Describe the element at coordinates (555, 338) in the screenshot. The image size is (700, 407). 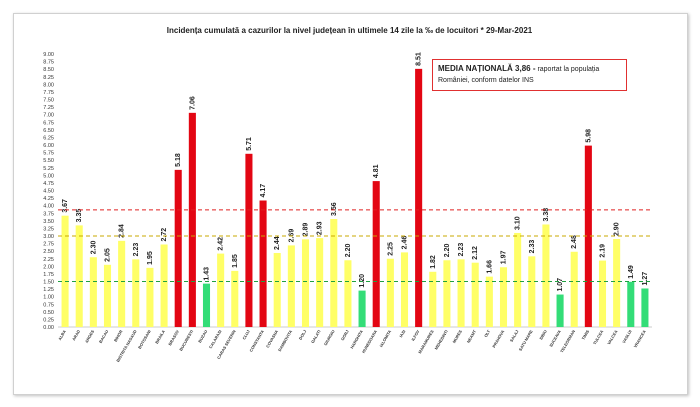
I see `x-tick-label: SUCEAVA` at that location.